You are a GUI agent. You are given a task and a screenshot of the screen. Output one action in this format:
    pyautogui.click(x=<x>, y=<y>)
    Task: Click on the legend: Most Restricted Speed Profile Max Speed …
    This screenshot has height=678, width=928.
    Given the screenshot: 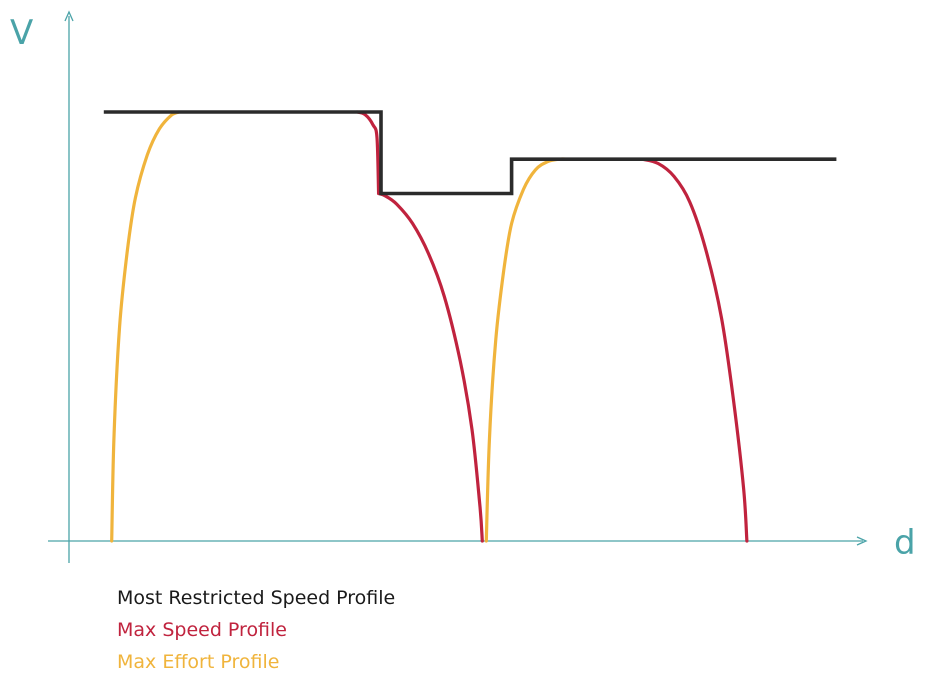 What is the action you would take?
    pyautogui.click(x=256, y=630)
    